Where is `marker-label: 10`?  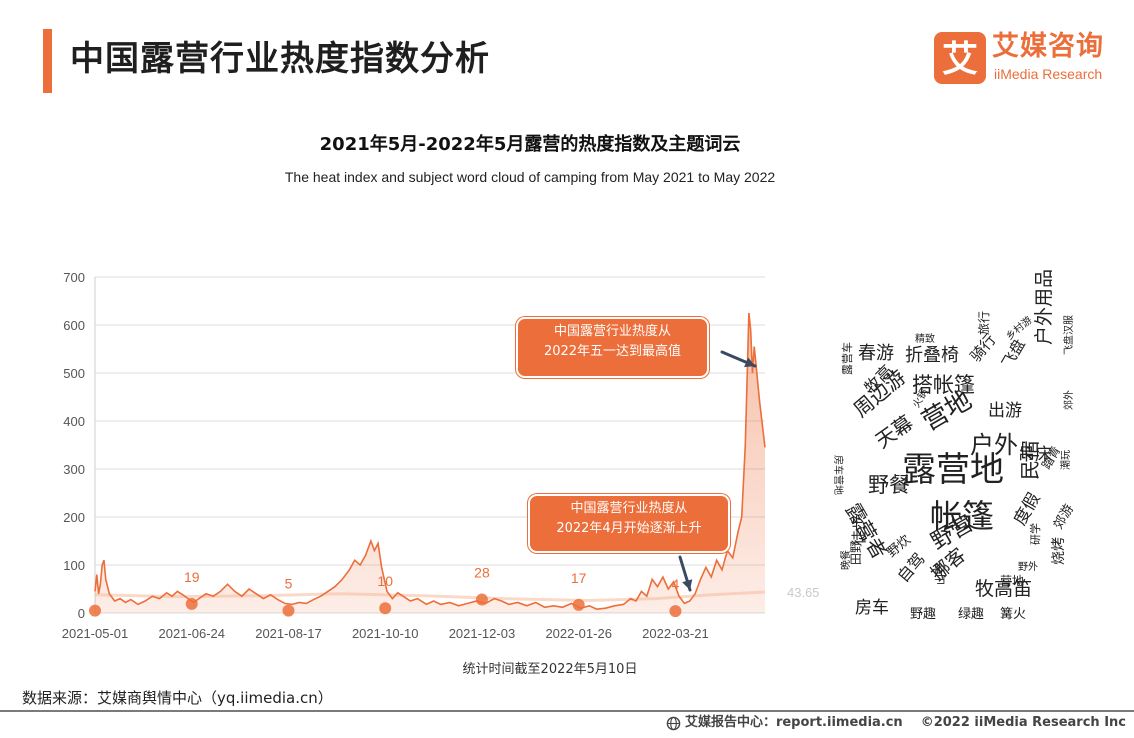
marker-label: 10 is located at coordinates (385, 581).